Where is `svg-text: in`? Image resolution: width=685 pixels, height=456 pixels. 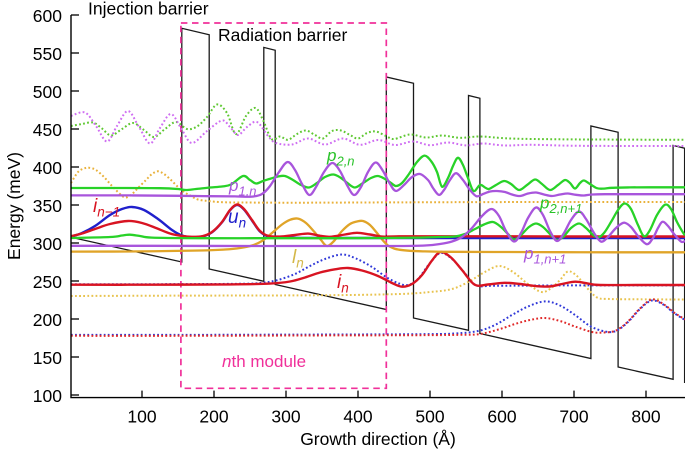 svg-text: in is located at coordinates (343, 284).